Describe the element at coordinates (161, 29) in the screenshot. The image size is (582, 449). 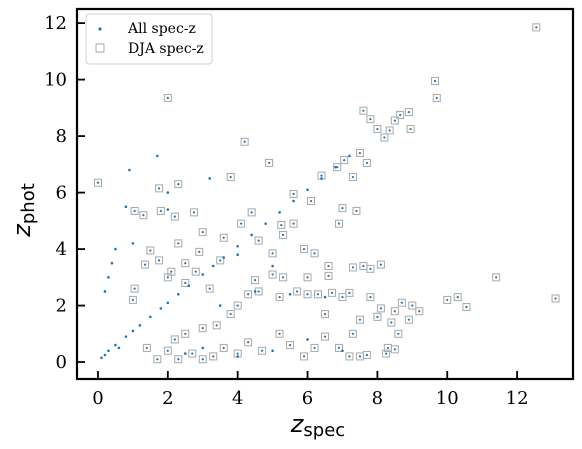
I see `legend-label-all: All spec-z` at that location.